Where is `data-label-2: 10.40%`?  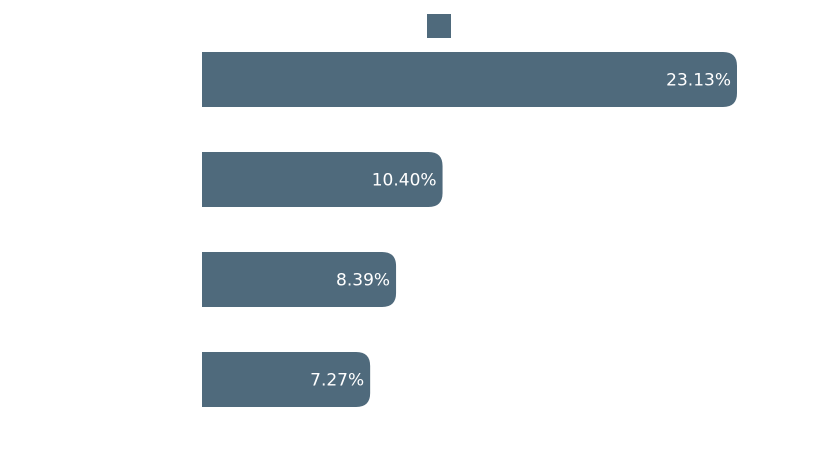 data-label-2: 10.40% is located at coordinates (404, 181).